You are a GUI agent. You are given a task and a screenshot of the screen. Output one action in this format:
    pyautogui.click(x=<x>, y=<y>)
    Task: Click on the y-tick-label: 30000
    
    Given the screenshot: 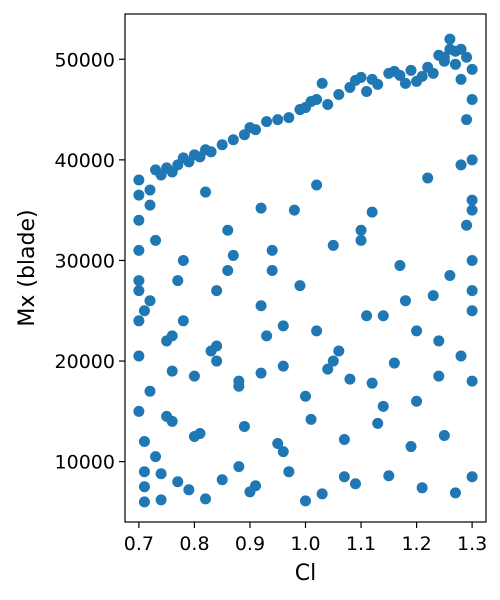 What is the action you would take?
    pyautogui.click(x=85, y=261)
    